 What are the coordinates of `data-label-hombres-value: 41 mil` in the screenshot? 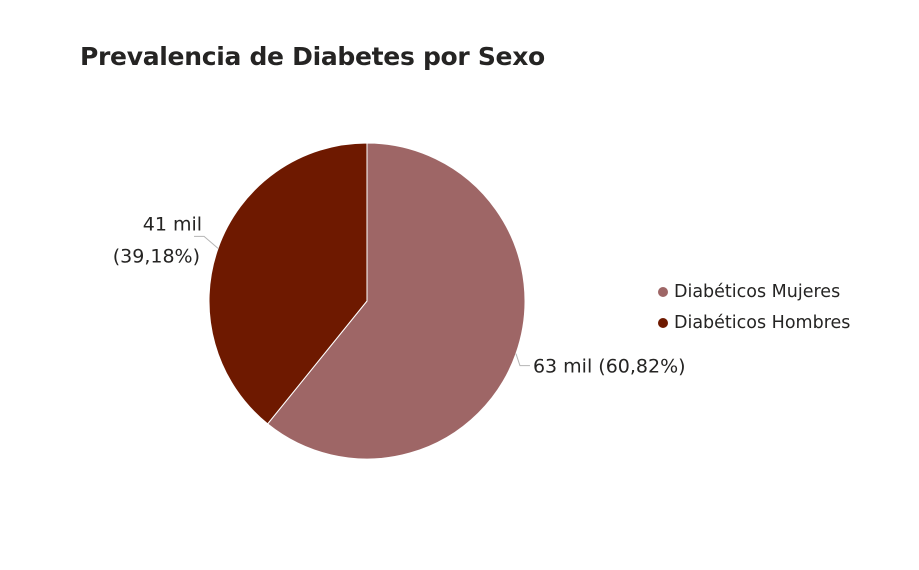 It's located at (172, 224).